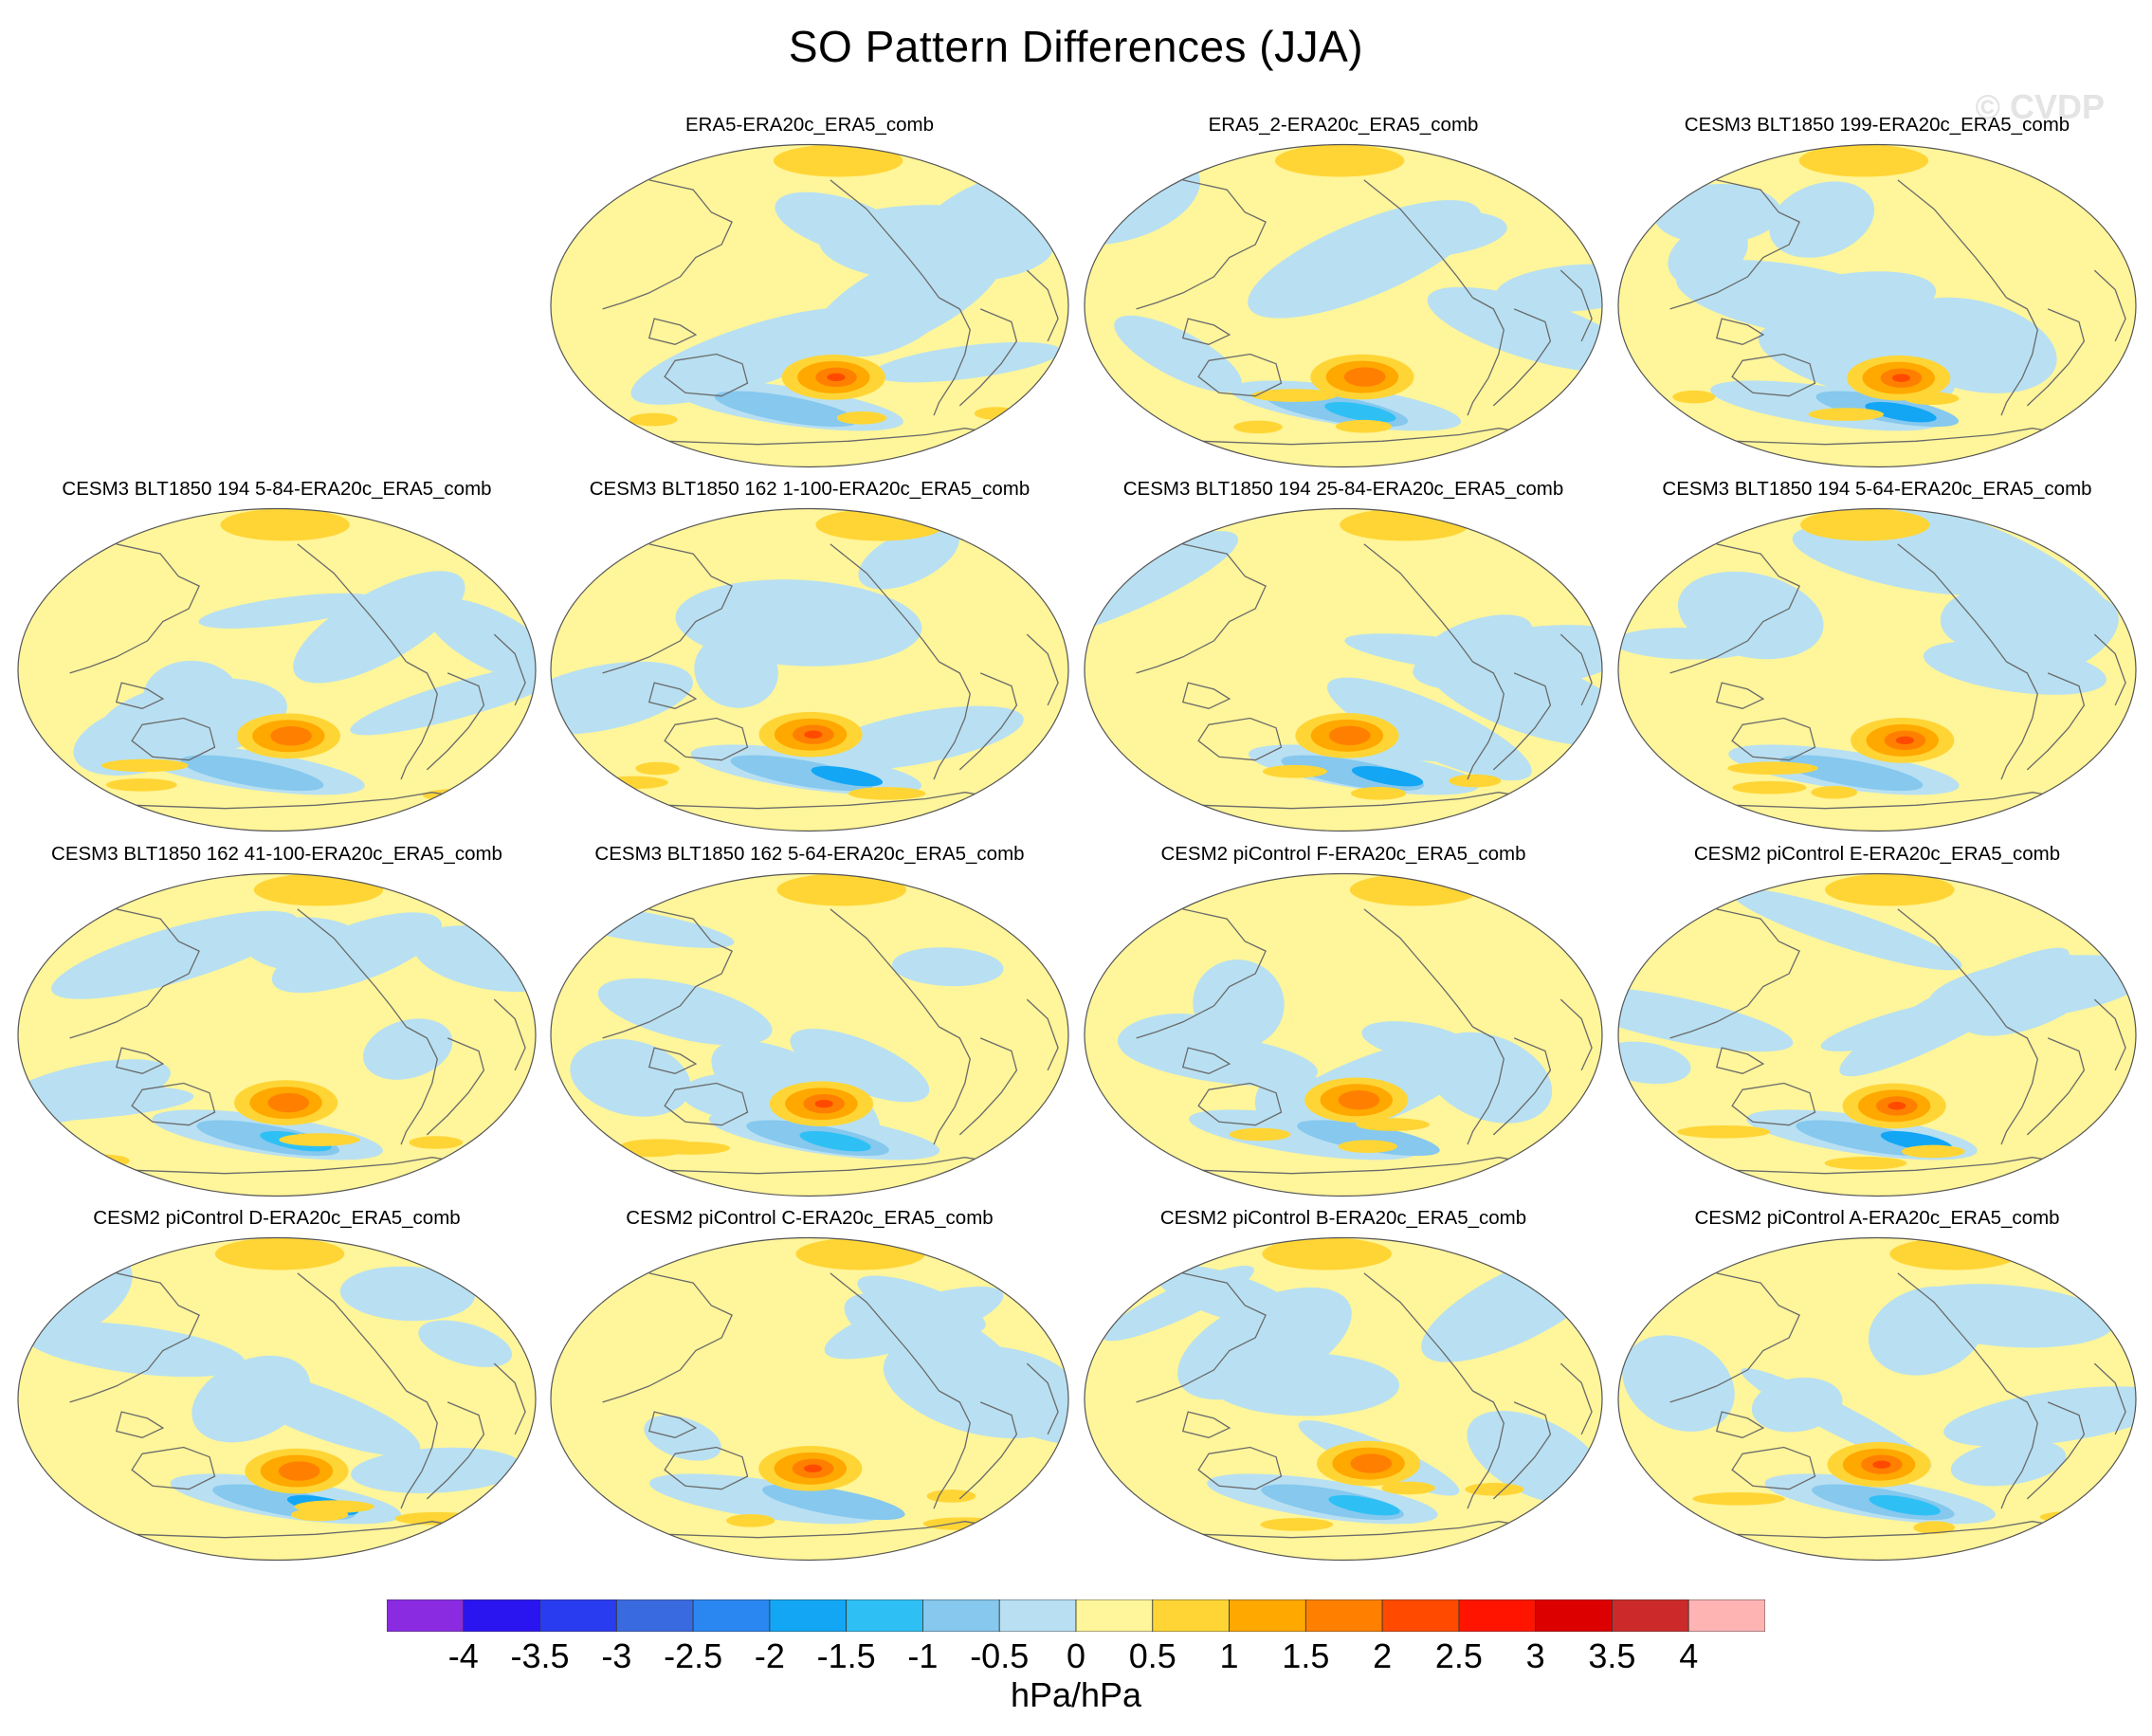 The width and height of the screenshot is (2152, 1736). What do you see at coordinates (617, 1655) in the screenshot?
I see `colorbar-tick-label: -3` at bounding box center [617, 1655].